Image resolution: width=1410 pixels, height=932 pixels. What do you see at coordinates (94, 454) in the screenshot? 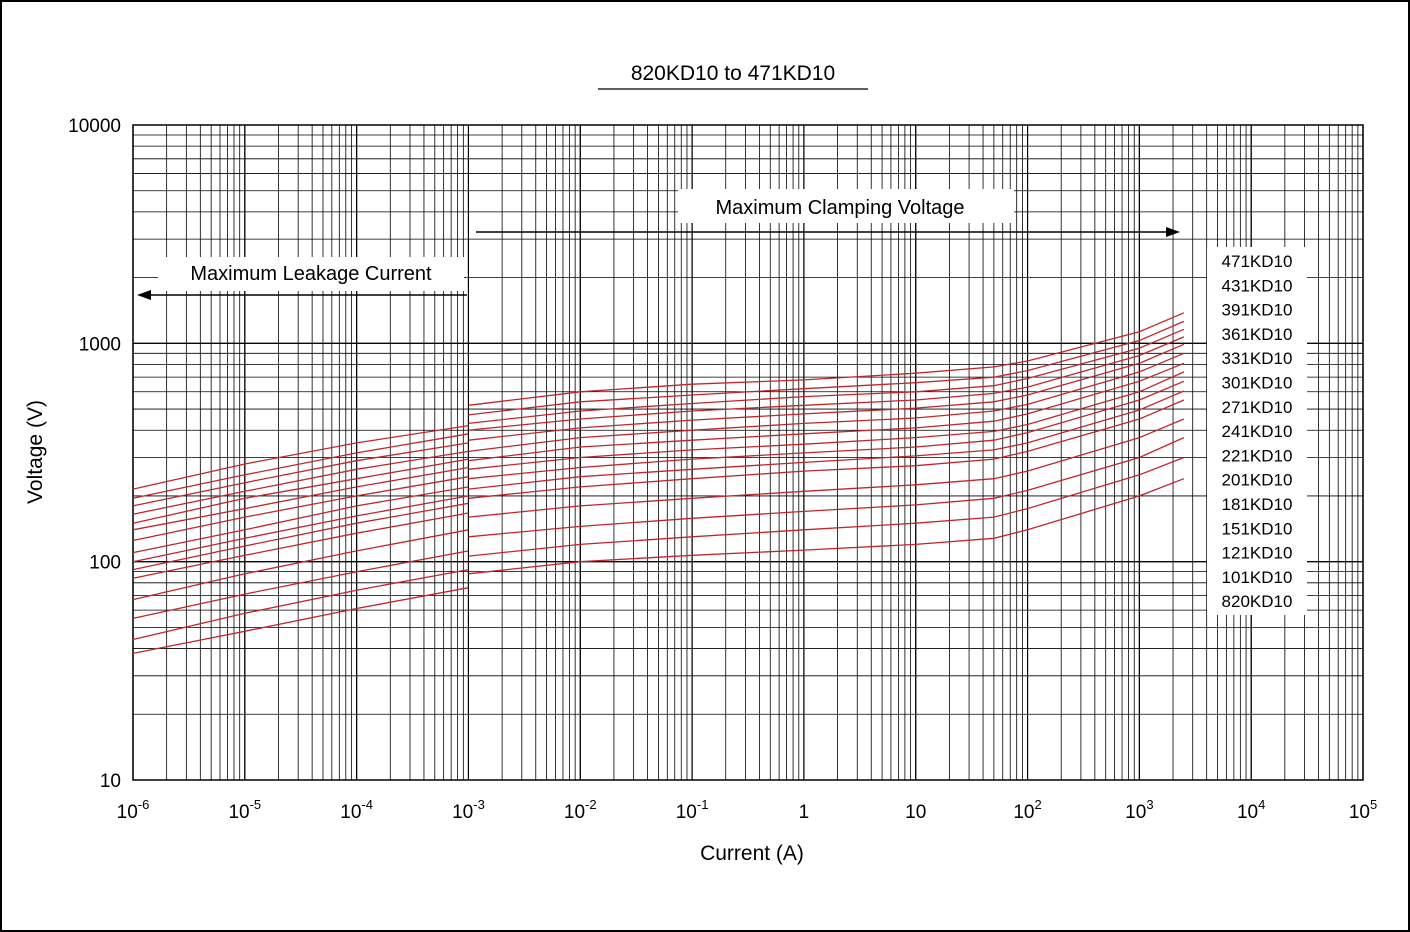
I see `y-tick-labels: 10 100 1000 10000` at bounding box center [94, 454].